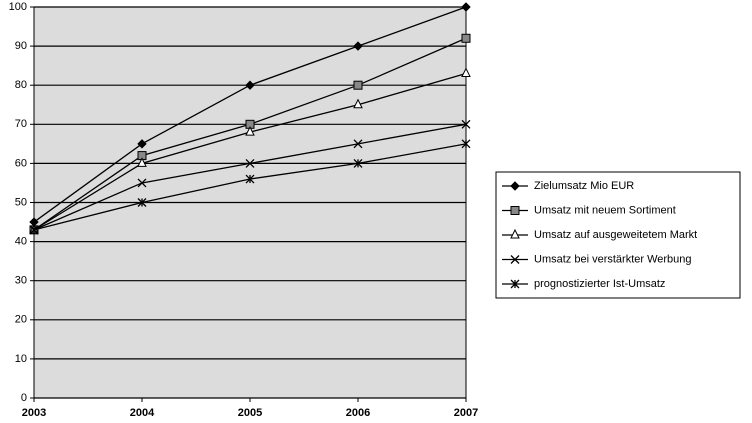  Describe the element at coordinates (466, 413) in the screenshot. I see `x-tick-label: 2007` at that location.